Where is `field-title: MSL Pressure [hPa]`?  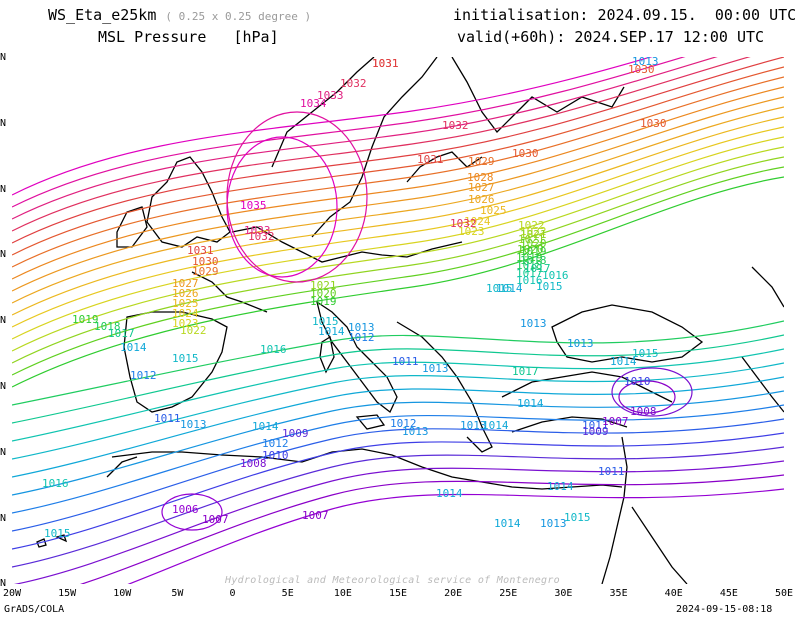 field-title: MSL Pressure [hPa] is located at coordinates (188, 37).